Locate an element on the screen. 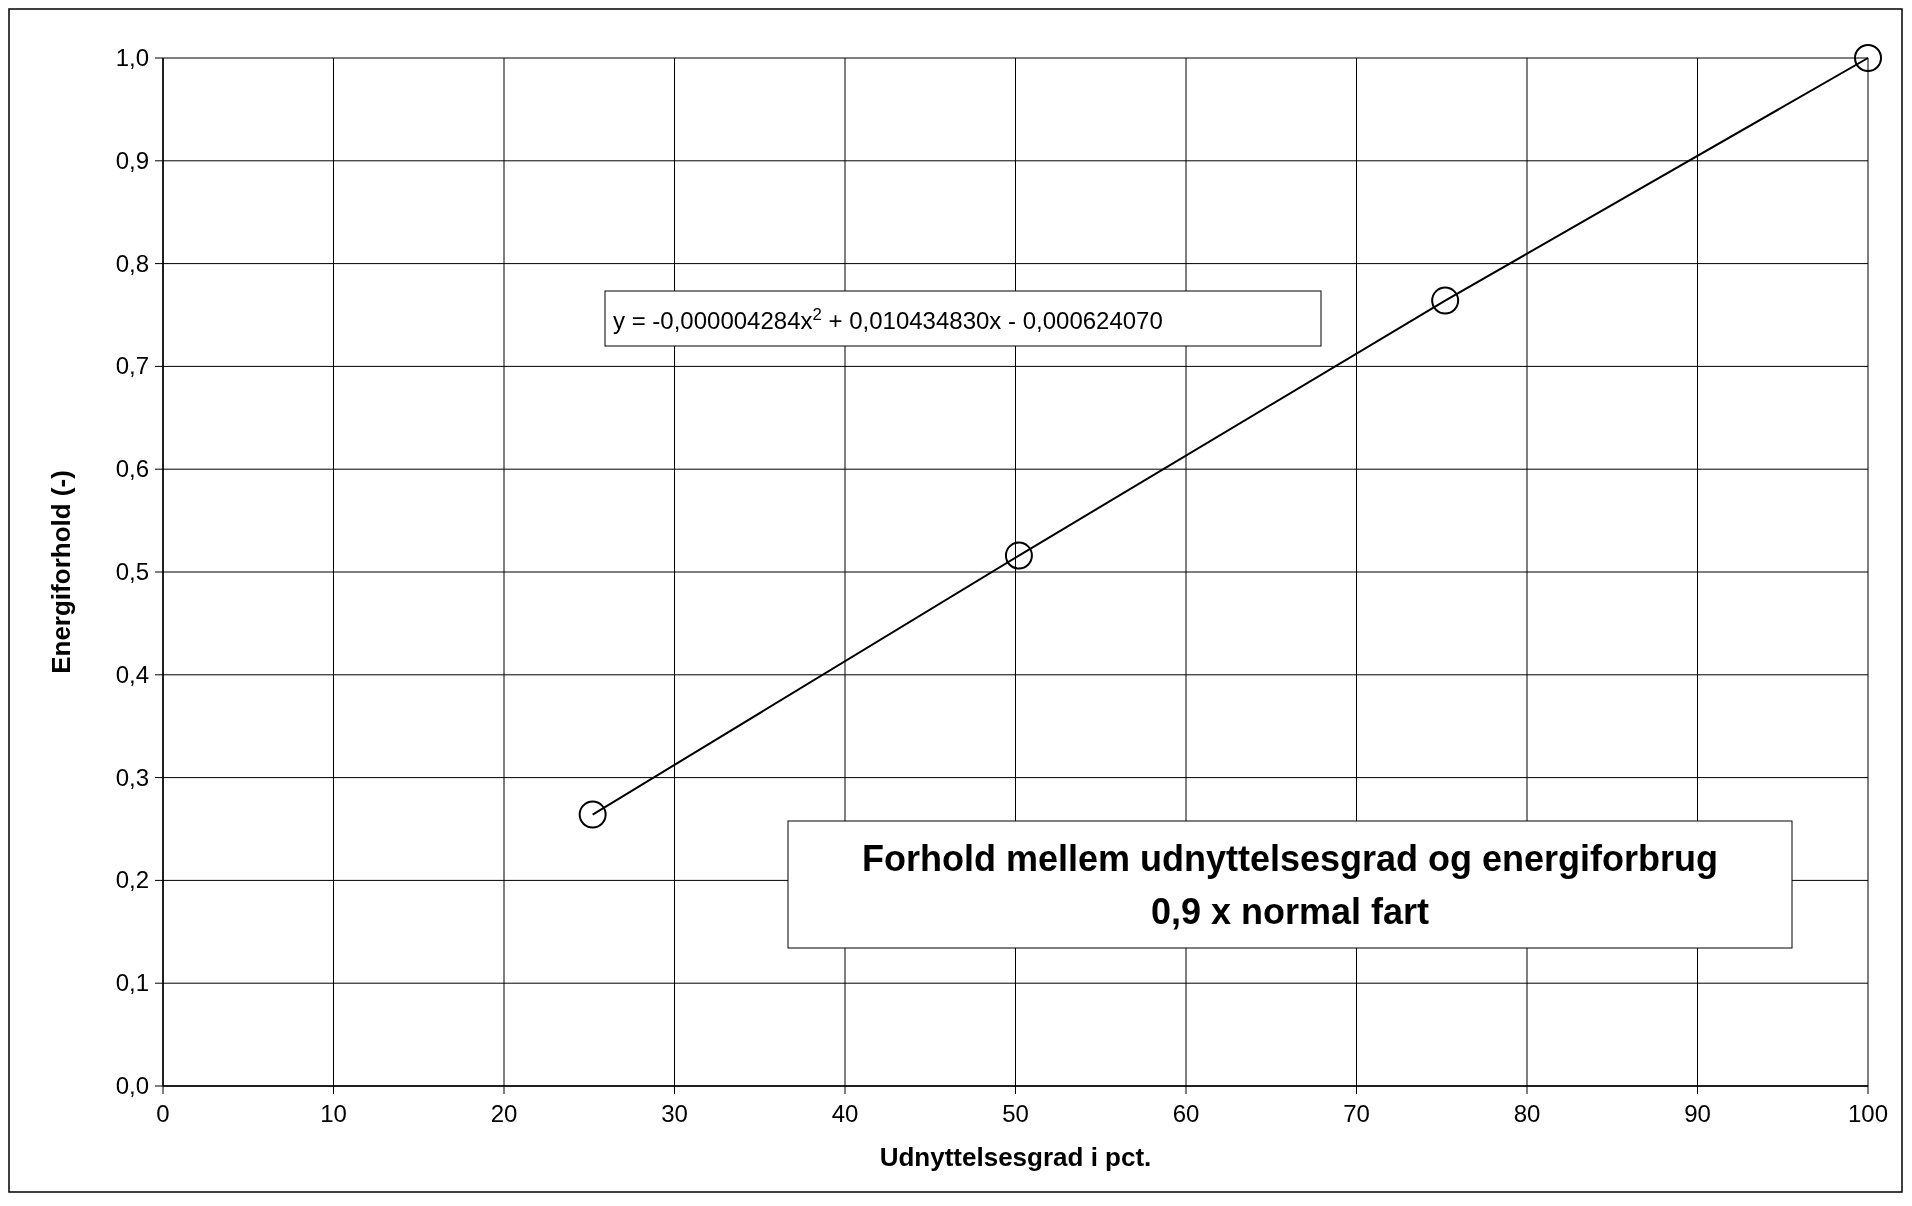 This screenshot has height=1206, width=1912. x-tick-label: 40 is located at coordinates (845, 1113).